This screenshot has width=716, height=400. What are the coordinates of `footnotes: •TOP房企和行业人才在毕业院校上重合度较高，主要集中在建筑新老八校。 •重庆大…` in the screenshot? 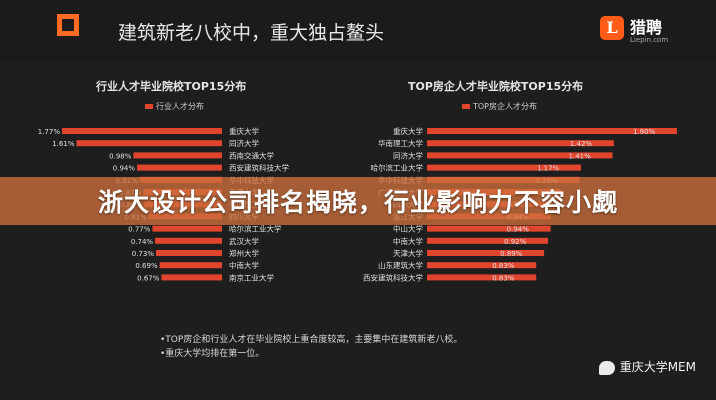 It's located at (311, 347).